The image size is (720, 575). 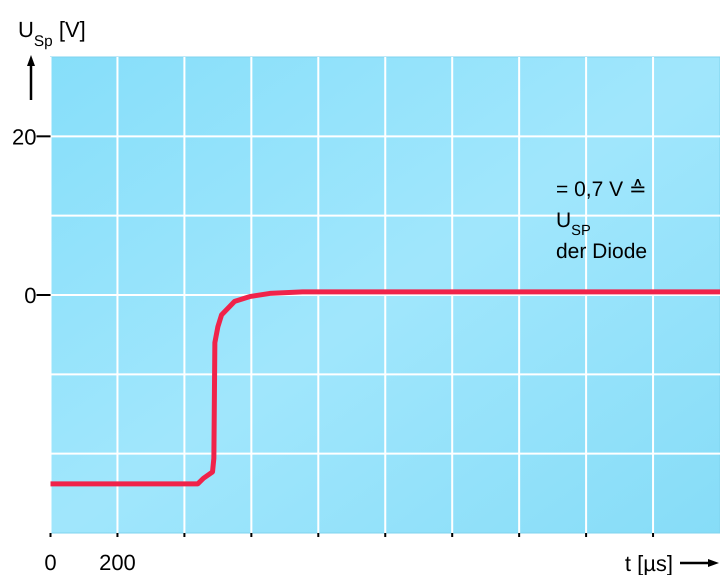 I want to click on annotation: = 0,7 V ≙ U$_{SP}$ der Diode, so click(x=602, y=220).